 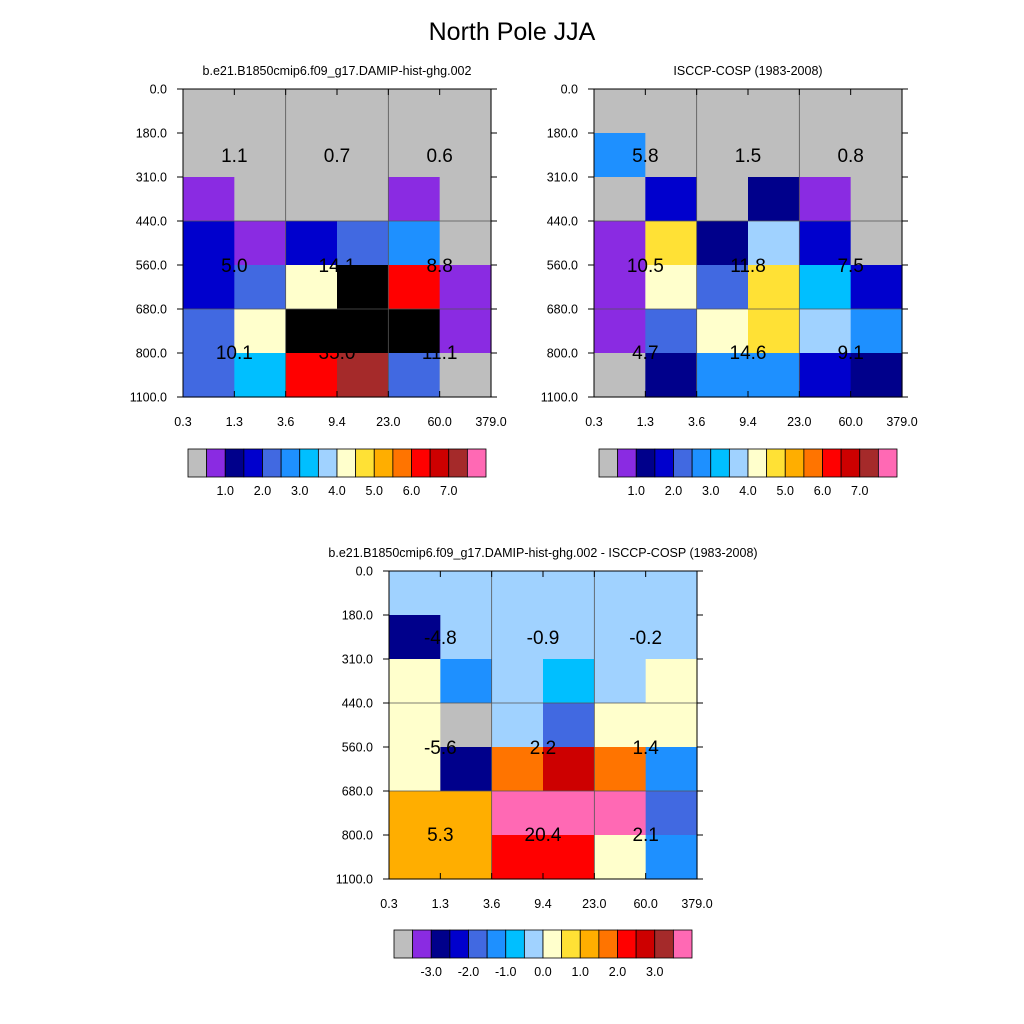 What do you see at coordinates (490, 422) in the screenshot?
I see `x-tick-label: 379.0` at bounding box center [490, 422].